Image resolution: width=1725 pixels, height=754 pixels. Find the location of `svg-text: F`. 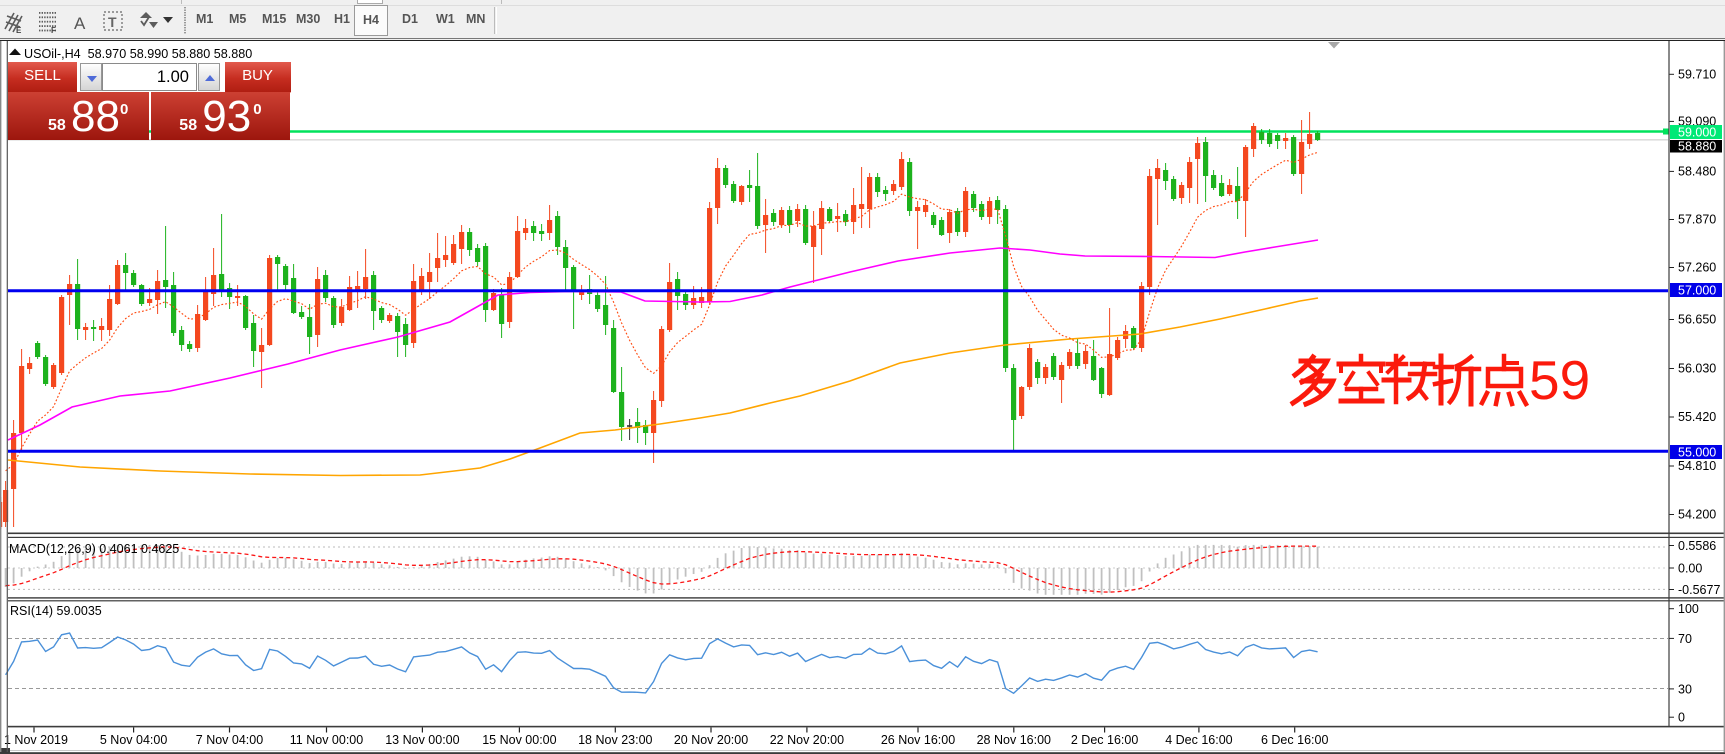

svg-text: F is located at coordinates (53, 30).